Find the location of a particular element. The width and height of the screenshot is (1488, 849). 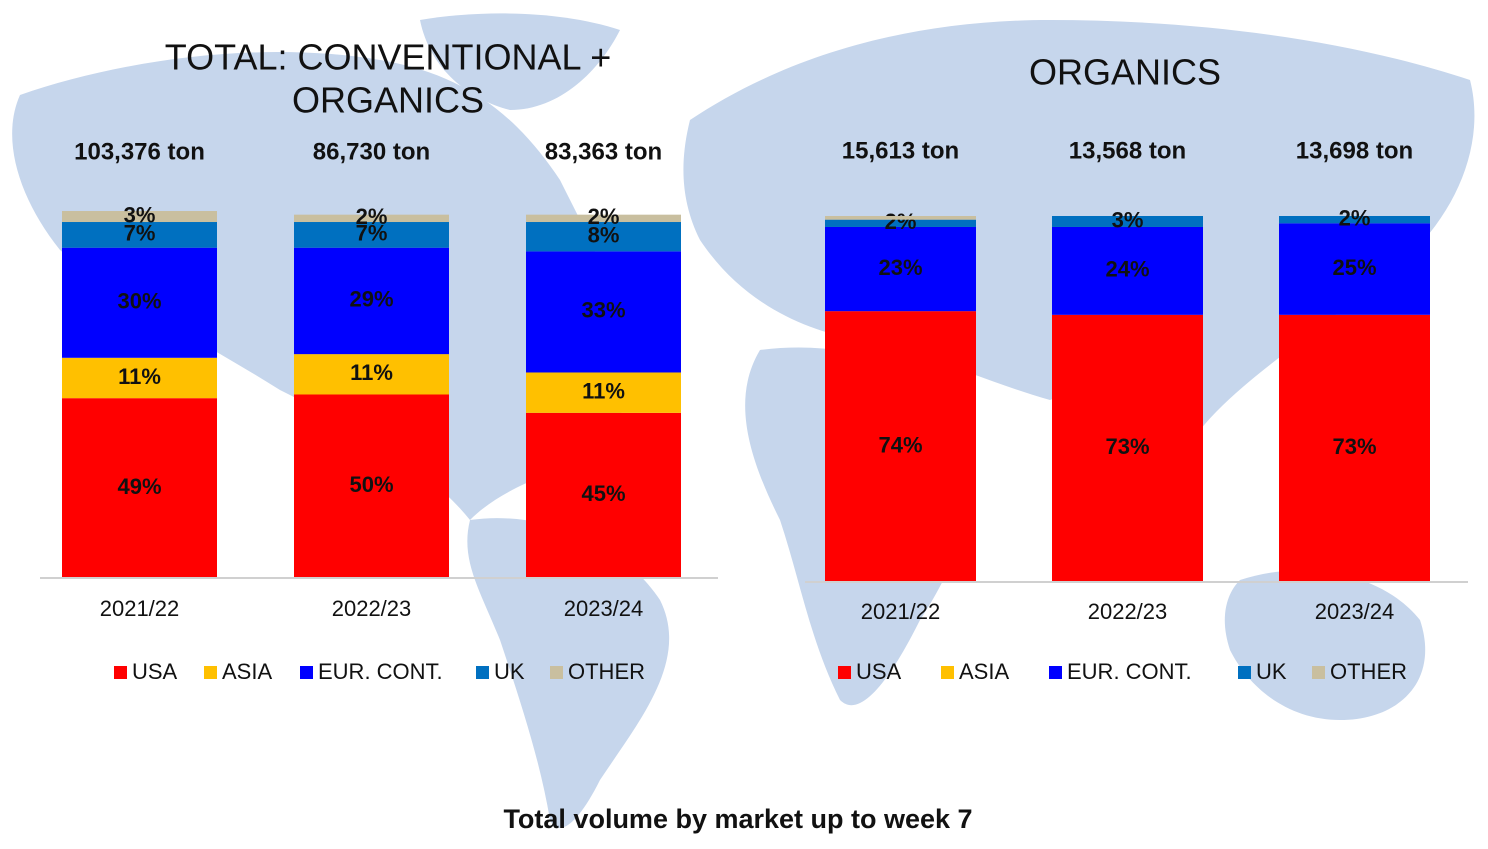

value-label: 50% is located at coordinates (371, 484).